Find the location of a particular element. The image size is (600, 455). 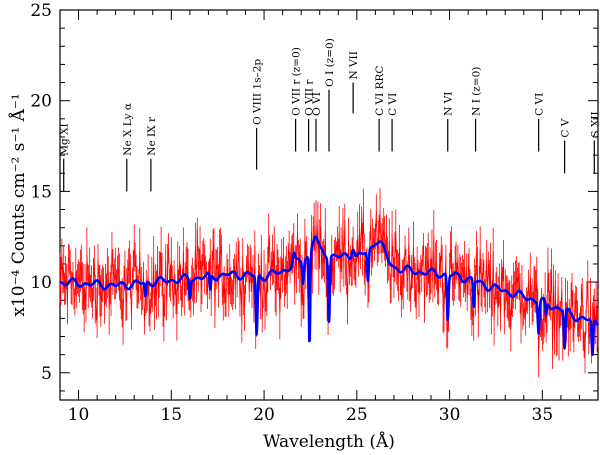

line-label: O VIII 1s–2p is located at coordinates (258, 92).